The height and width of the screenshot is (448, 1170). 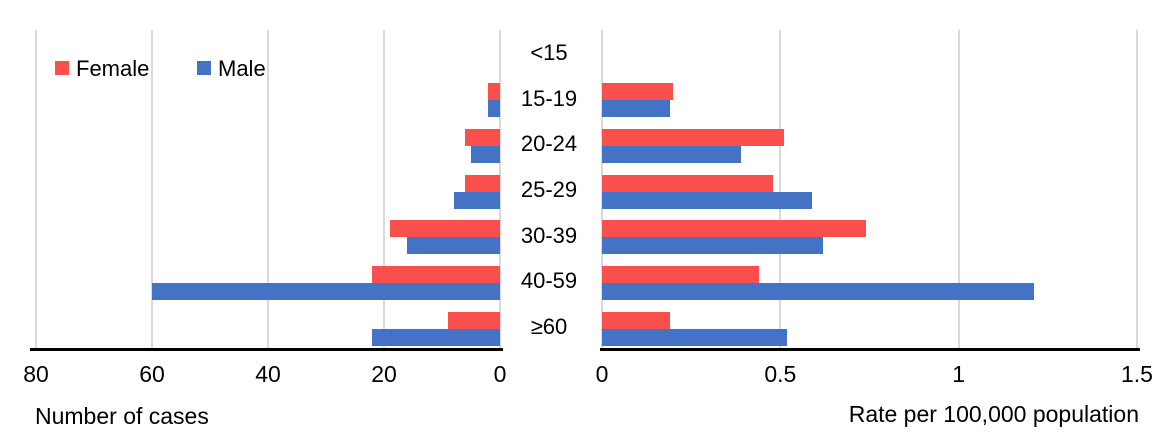 What do you see at coordinates (122, 416) in the screenshot?
I see `left-axis-title: Number of cases` at bounding box center [122, 416].